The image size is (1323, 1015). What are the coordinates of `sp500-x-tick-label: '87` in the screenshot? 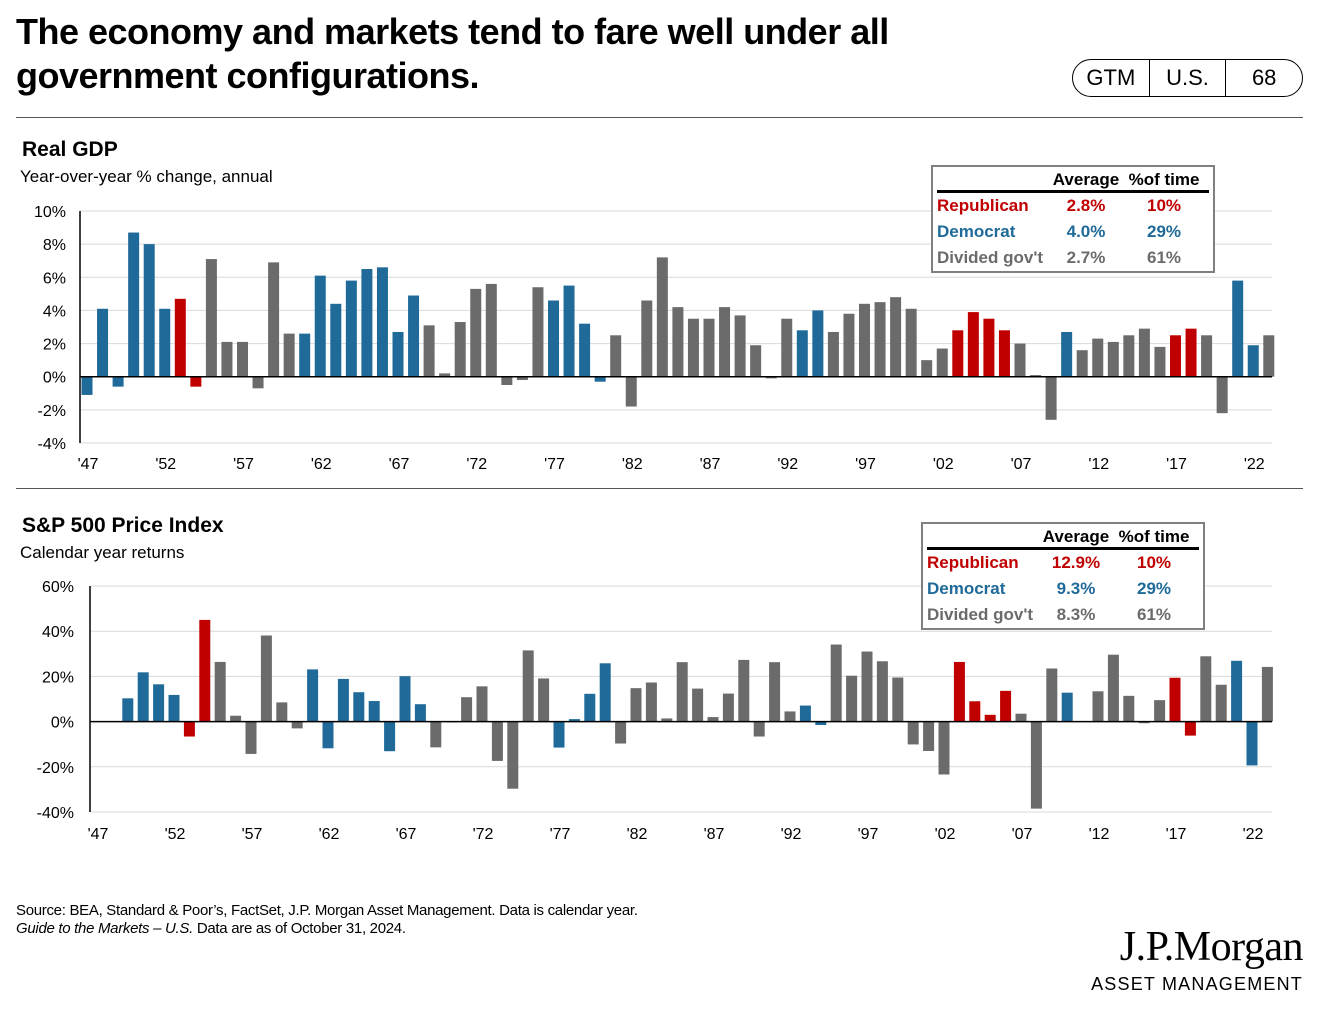 It's located at (714, 834).